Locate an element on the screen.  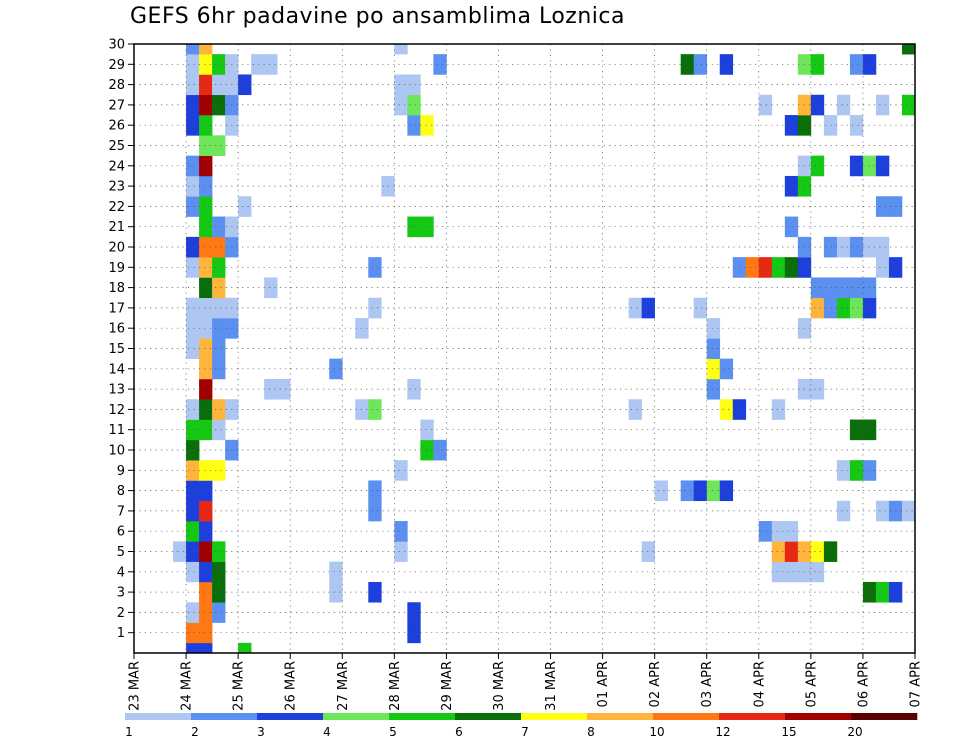
y-tick-label: 9 is located at coordinates (121, 471).